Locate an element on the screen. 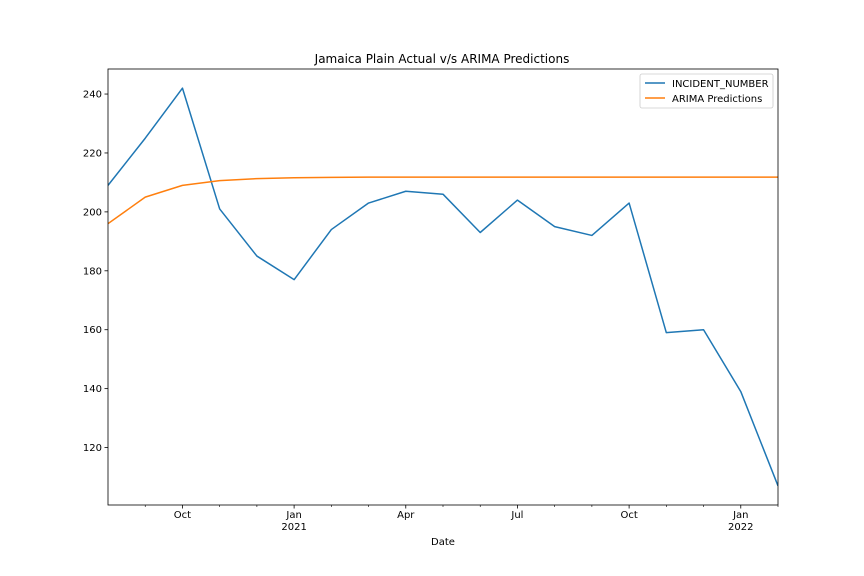  x-axis-label: Date is located at coordinates (443, 542).